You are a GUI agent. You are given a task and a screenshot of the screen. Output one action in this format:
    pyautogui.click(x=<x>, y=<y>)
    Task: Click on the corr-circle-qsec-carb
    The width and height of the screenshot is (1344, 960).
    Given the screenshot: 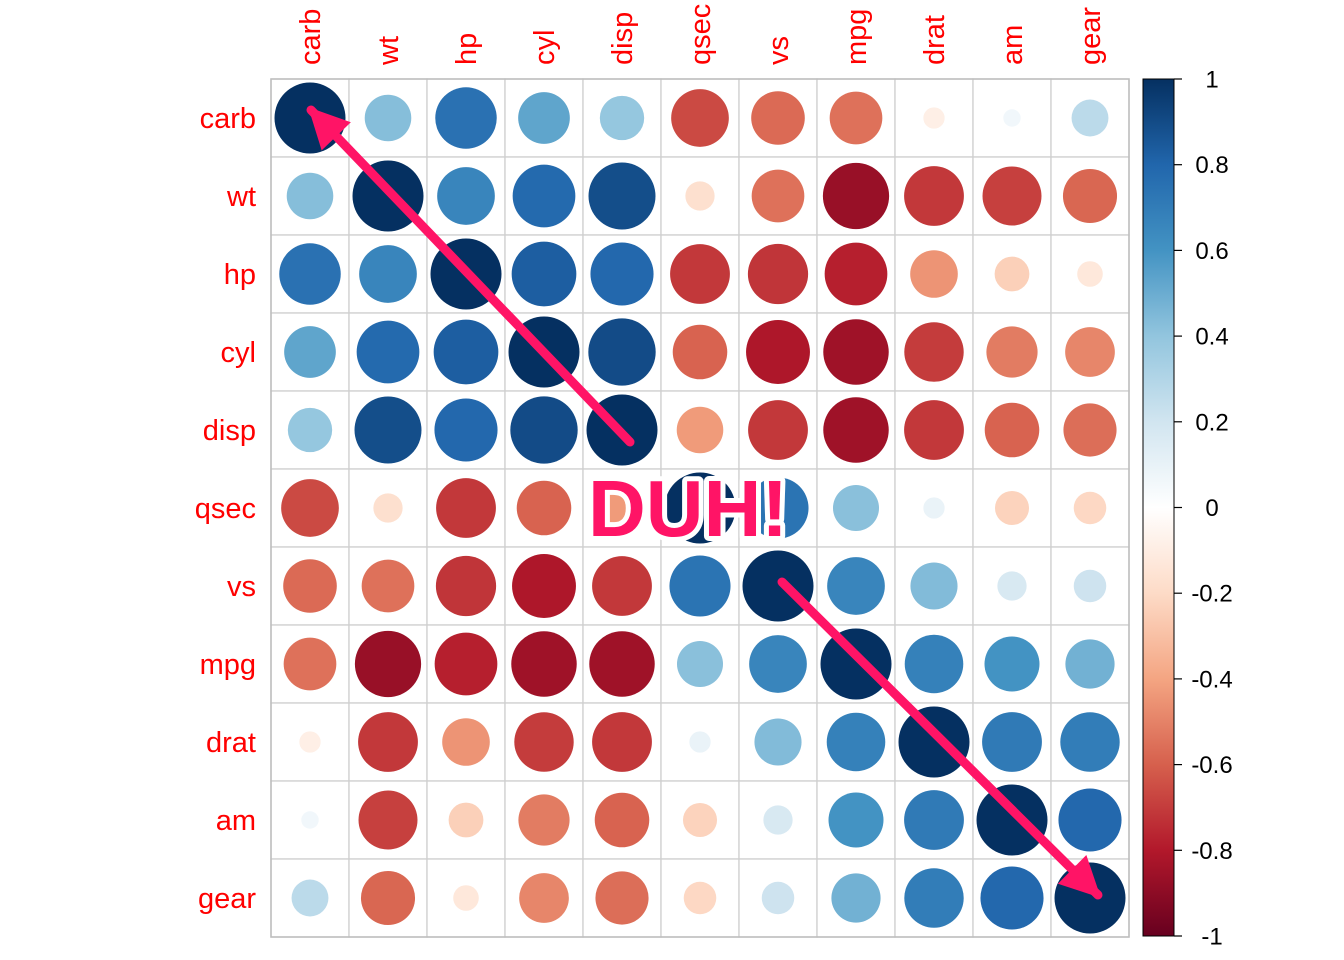 What is the action you would take?
    pyautogui.click(x=310, y=508)
    